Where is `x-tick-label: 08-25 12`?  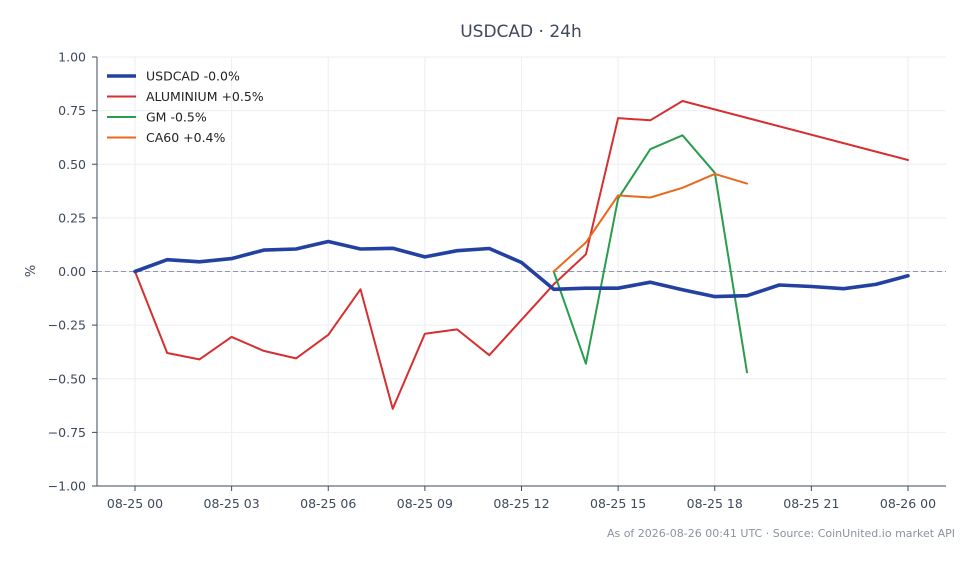 x-tick-label: 08-25 12 is located at coordinates (521, 503).